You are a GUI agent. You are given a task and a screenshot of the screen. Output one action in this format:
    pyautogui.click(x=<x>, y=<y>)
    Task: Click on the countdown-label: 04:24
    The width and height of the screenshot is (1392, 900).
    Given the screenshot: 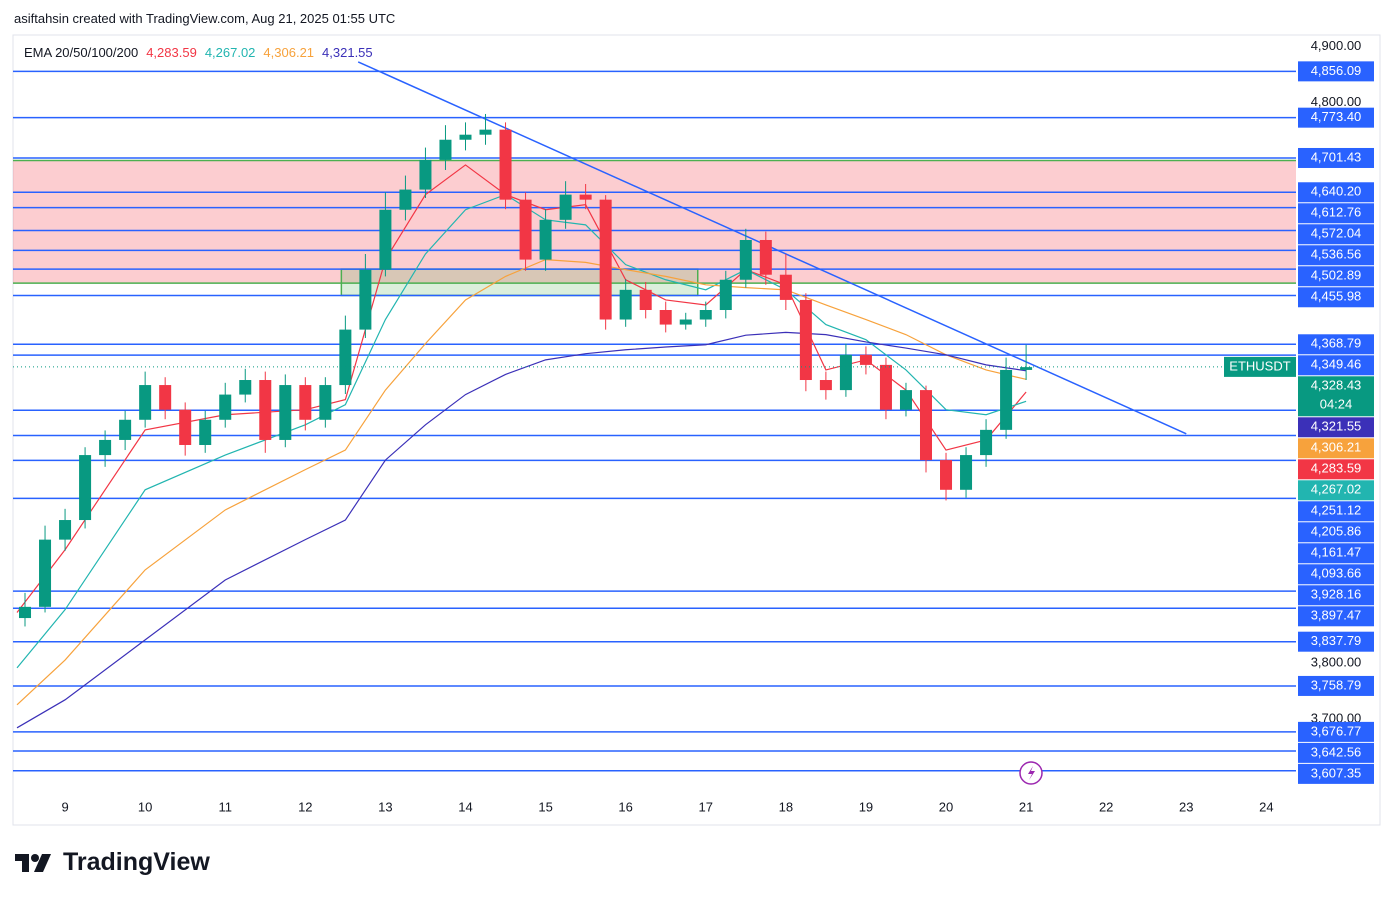 What is the action you would take?
    pyautogui.click(x=1336, y=404)
    